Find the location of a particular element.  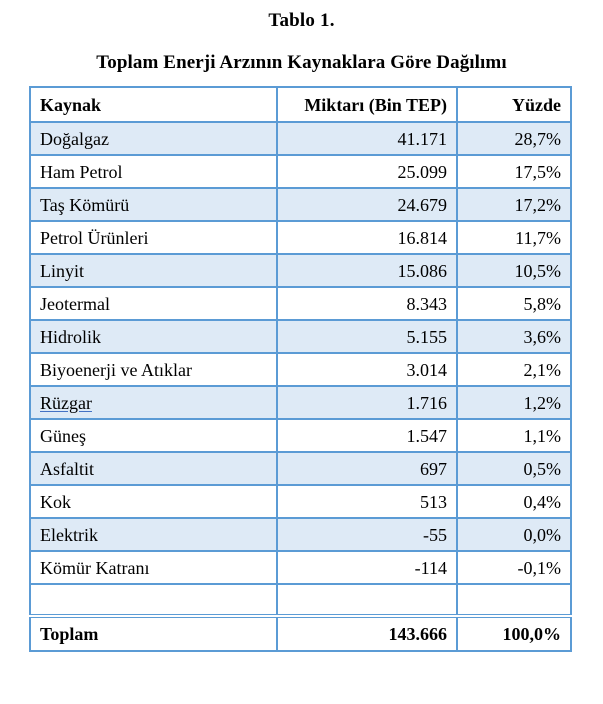

cell-percent: 17,2% is located at coordinates (514, 204).